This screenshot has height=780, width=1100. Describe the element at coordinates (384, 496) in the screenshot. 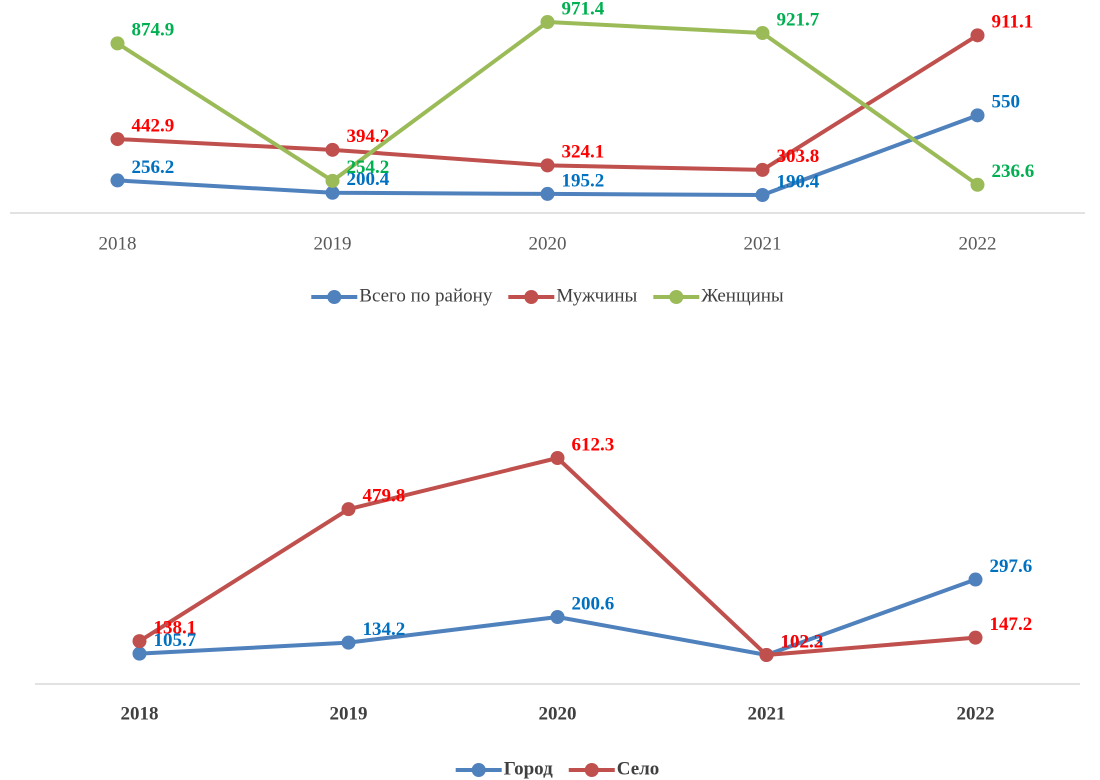

I see `data-label: 479.8` at that location.